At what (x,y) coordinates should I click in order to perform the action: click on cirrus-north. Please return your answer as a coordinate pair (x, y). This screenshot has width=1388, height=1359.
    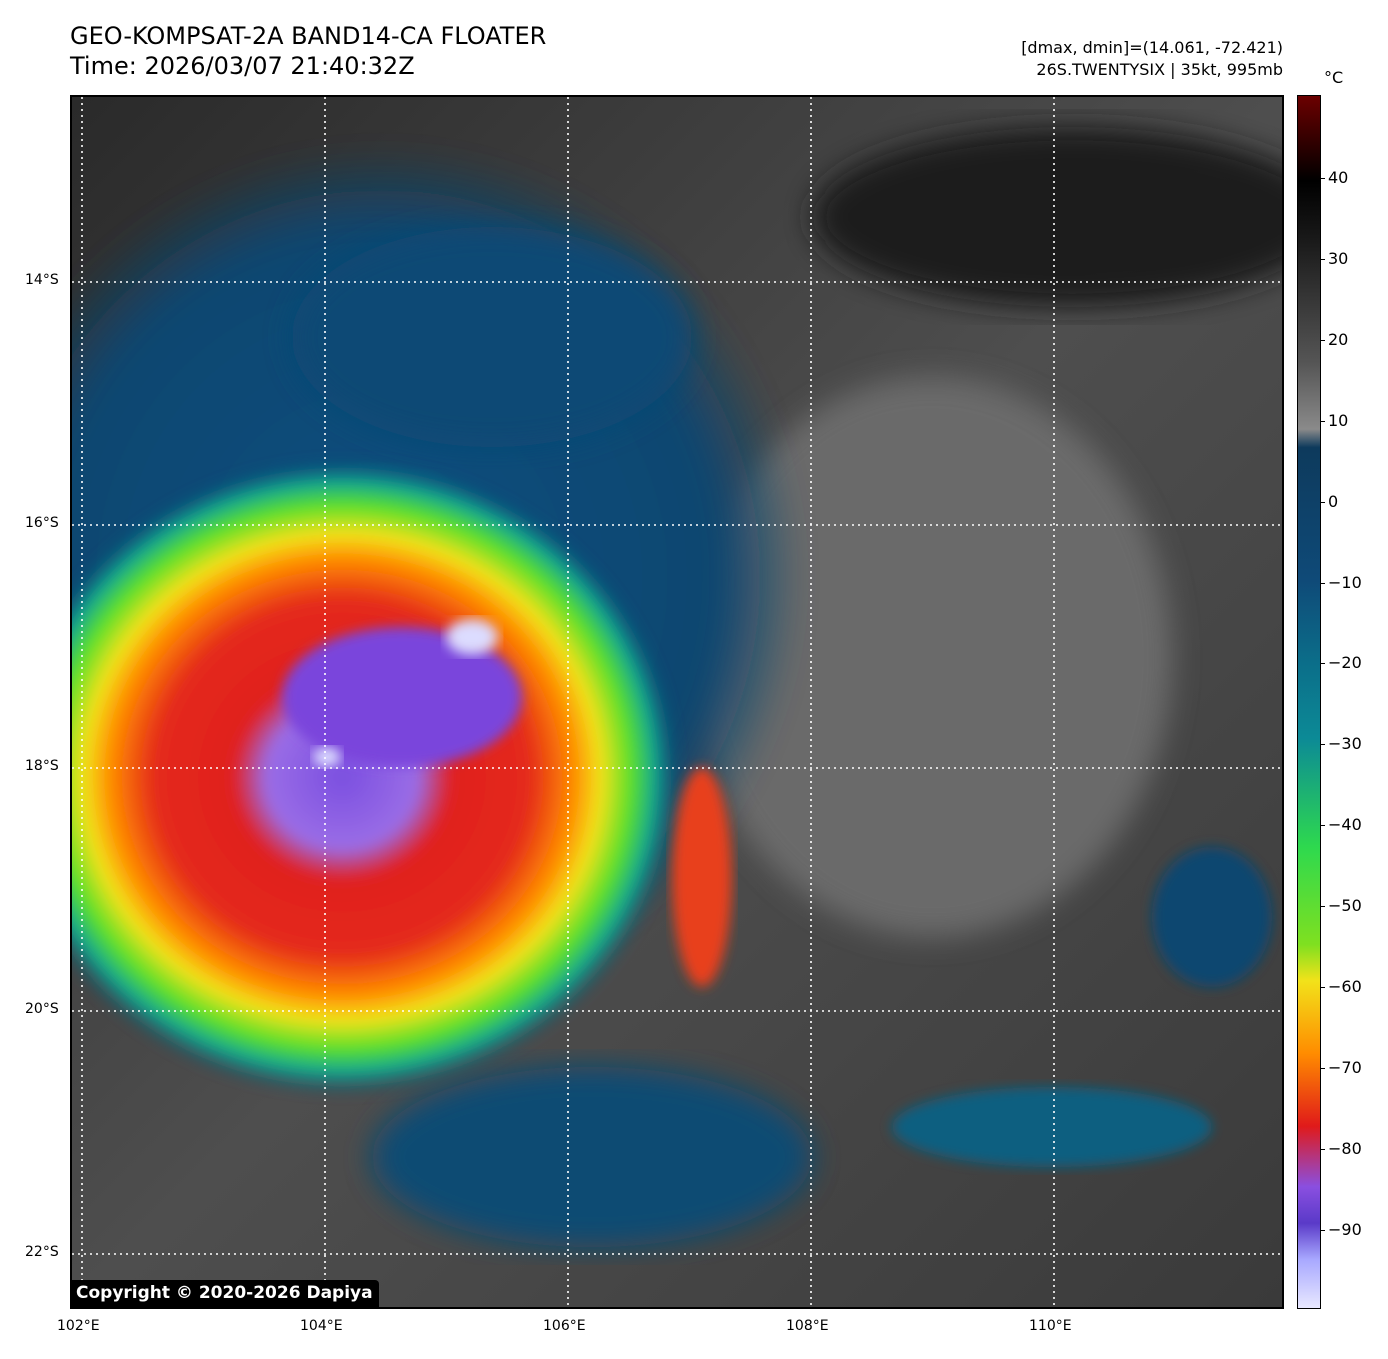
    Looking at the image, I should click on (492, 337).